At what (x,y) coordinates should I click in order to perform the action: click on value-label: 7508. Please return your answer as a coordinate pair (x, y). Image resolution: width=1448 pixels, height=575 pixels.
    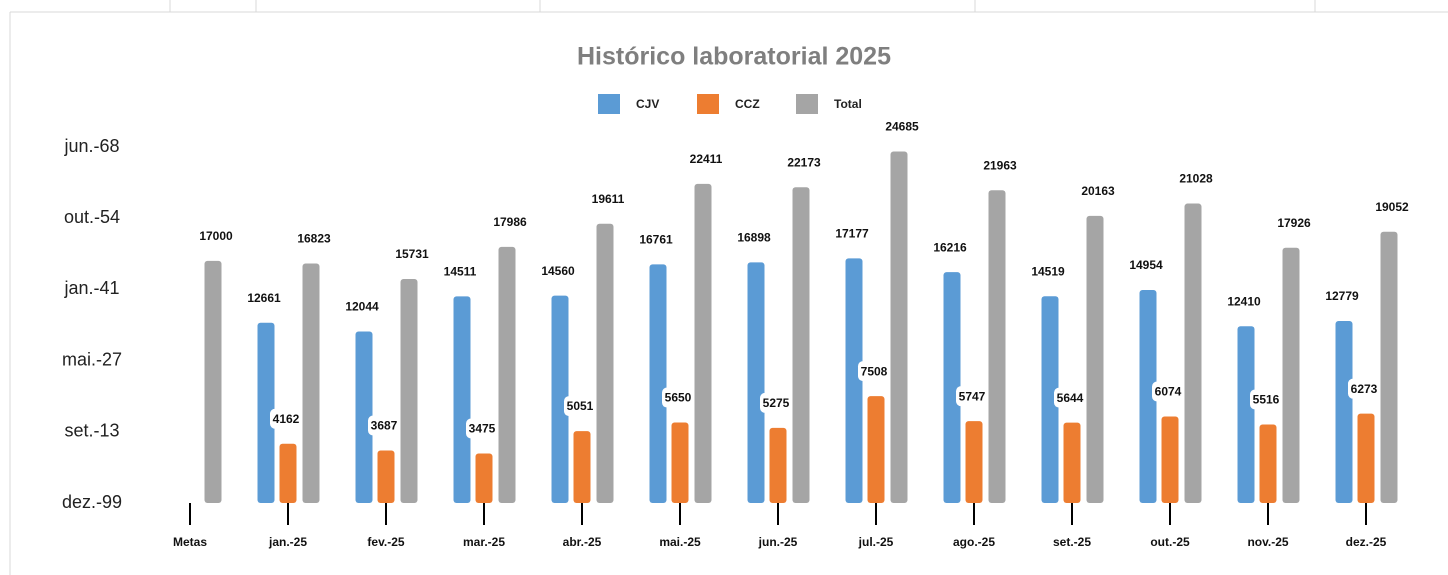
    Looking at the image, I should click on (874, 371).